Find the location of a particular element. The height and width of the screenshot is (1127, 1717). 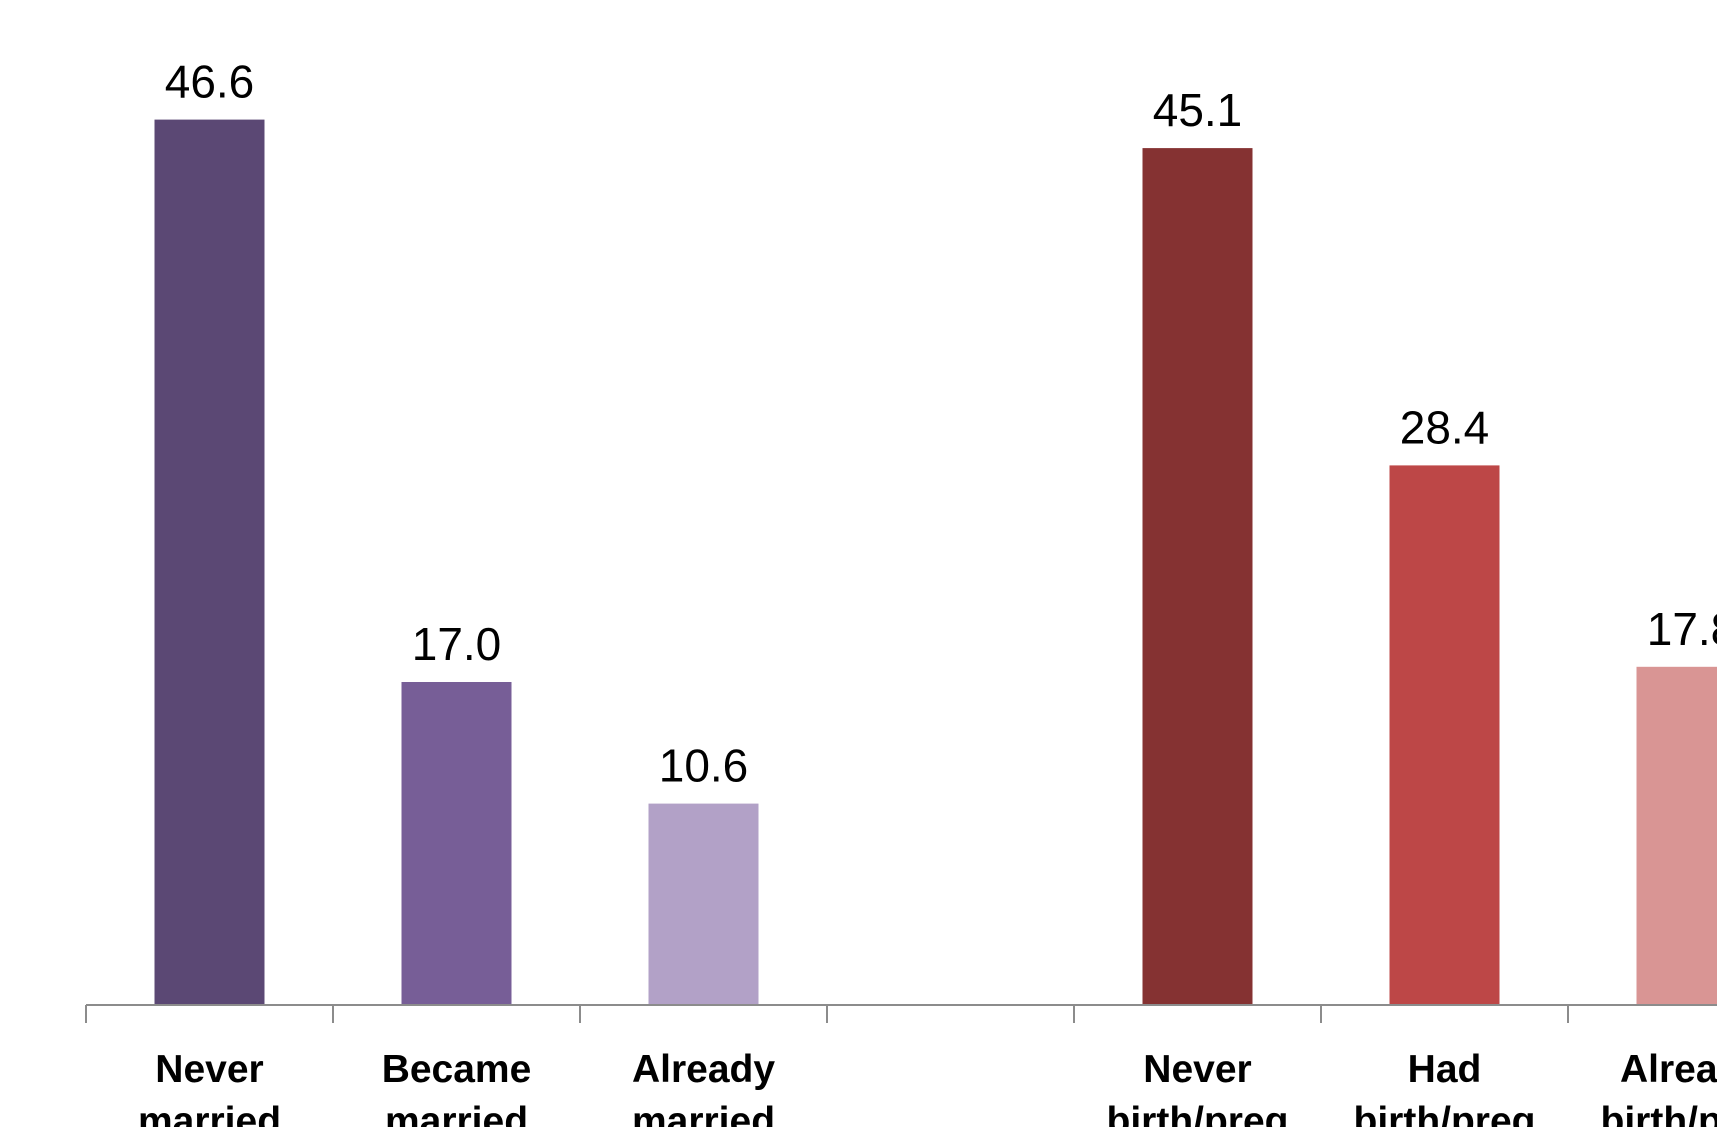

data-label: 28.4 is located at coordinates (1445, 427).